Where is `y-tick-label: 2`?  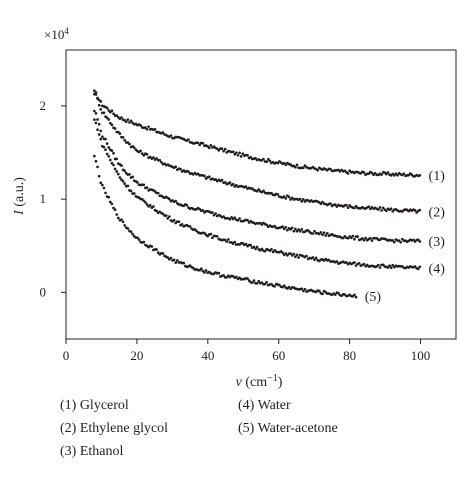
y-tick-label: 2 is located at coordinates (43, 105).